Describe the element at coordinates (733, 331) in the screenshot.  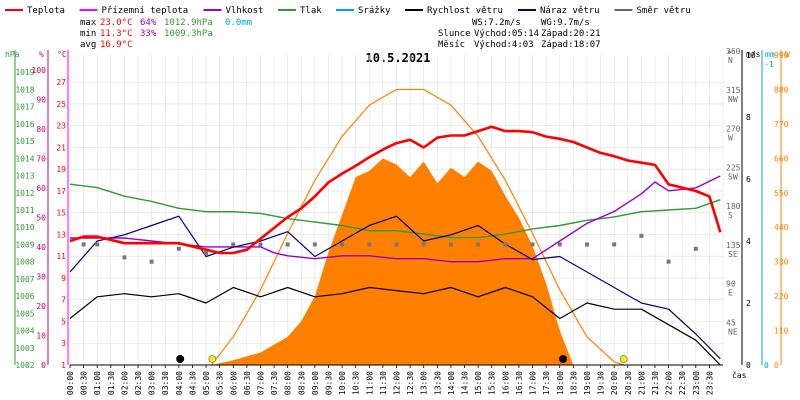
I see `direction-name: NE` at that location.